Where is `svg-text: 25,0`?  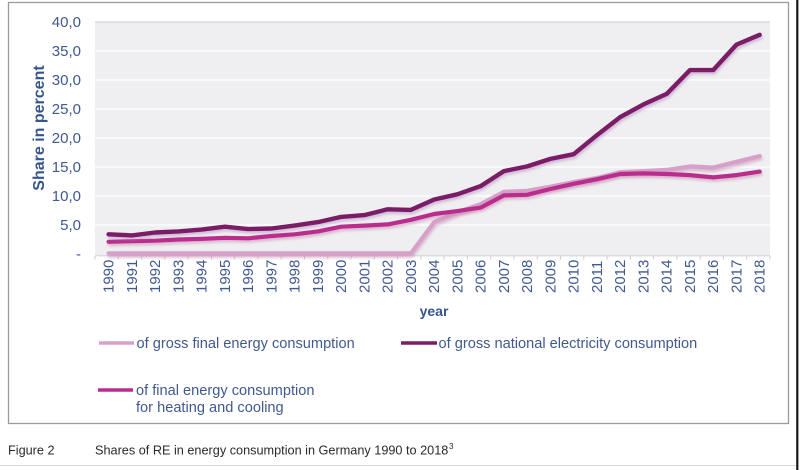 svg-text: 25,0 is located at coordinates (66, 109).